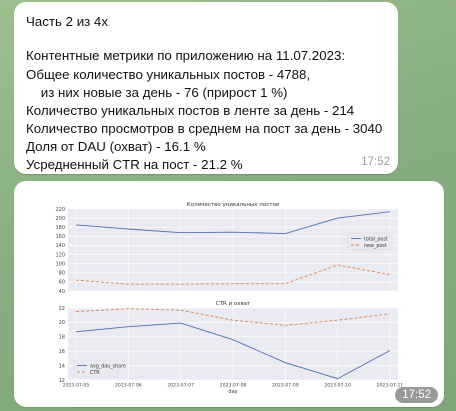  Describe the element at coordinates (60, 237) in the screenshot. I see `y-tick-label: 160` at that location.